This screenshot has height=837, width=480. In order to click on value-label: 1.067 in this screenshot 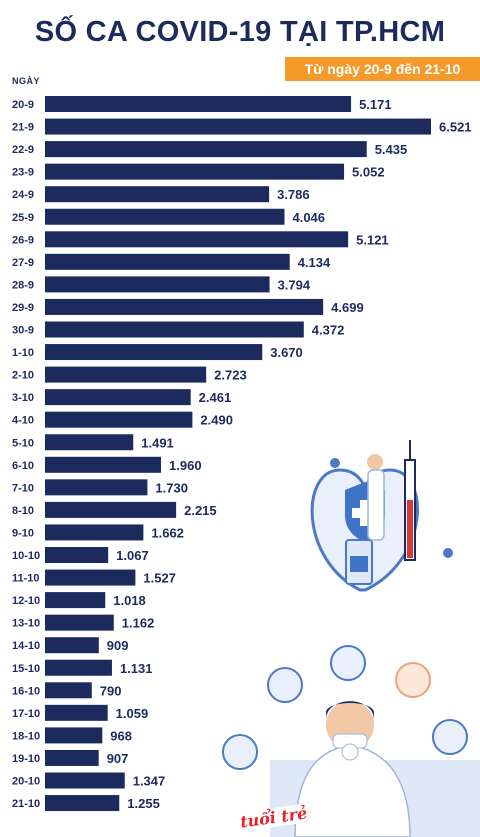, I will do `click(132, 555)`.